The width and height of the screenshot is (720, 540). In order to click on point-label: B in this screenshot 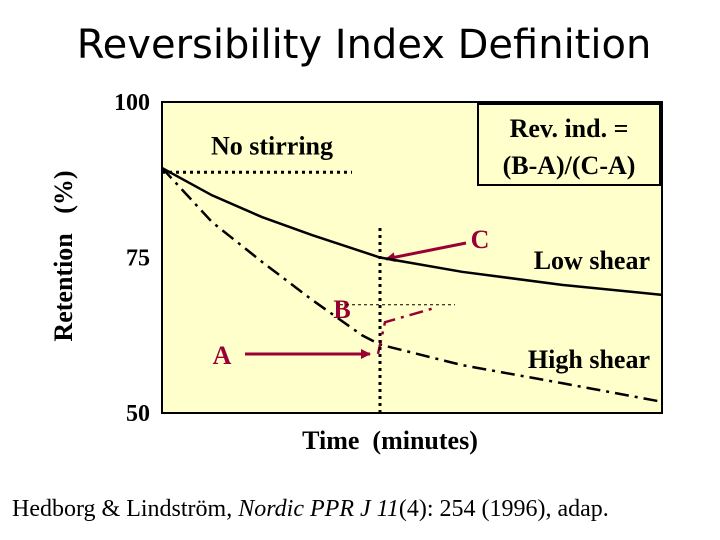, I will do `click(341, 309)`.